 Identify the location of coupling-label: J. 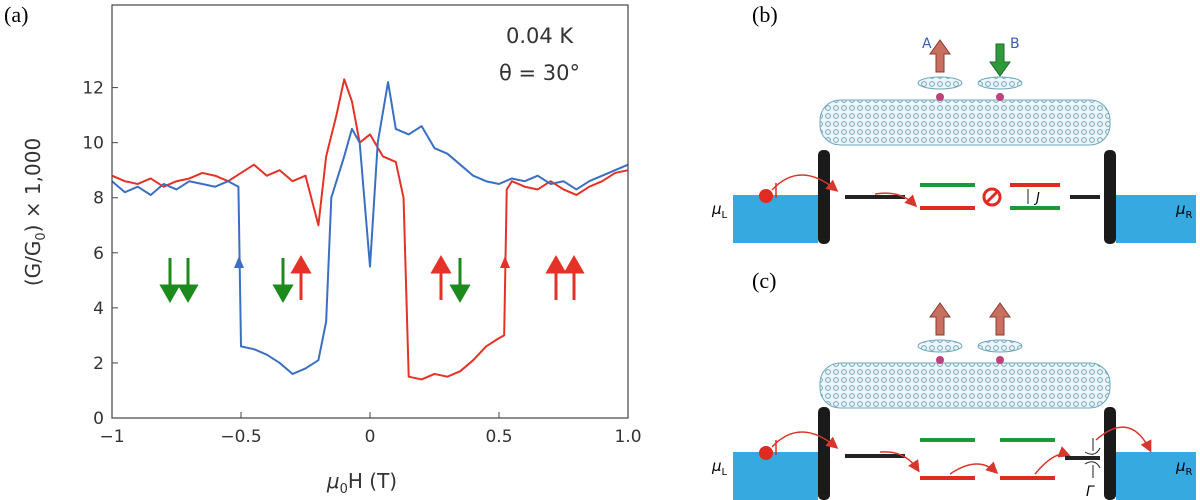
(1036, 198).